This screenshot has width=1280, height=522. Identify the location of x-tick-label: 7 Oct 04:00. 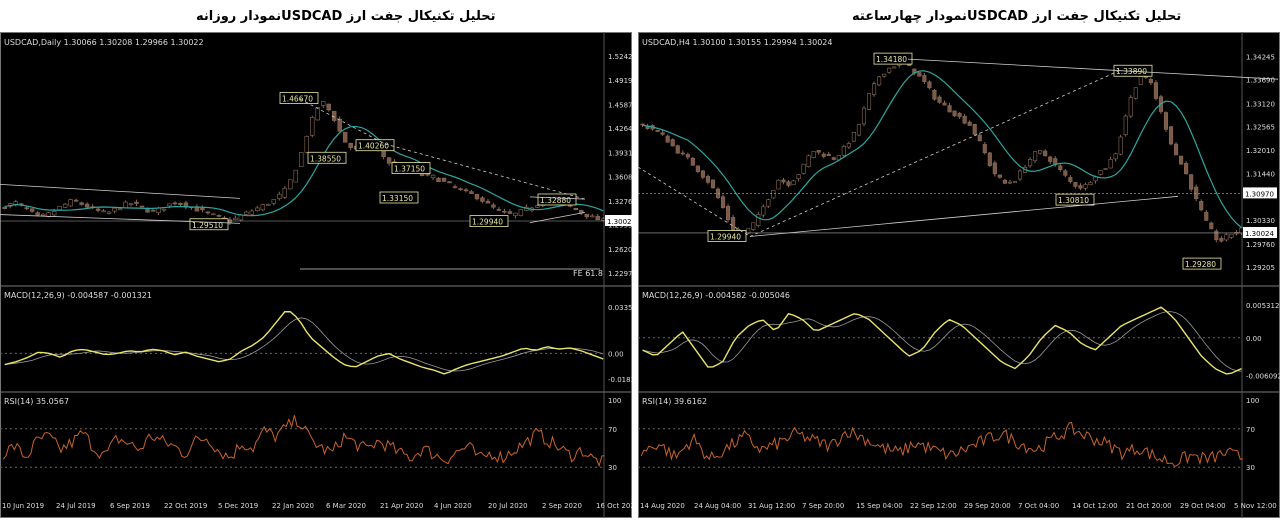
(1038, 506).